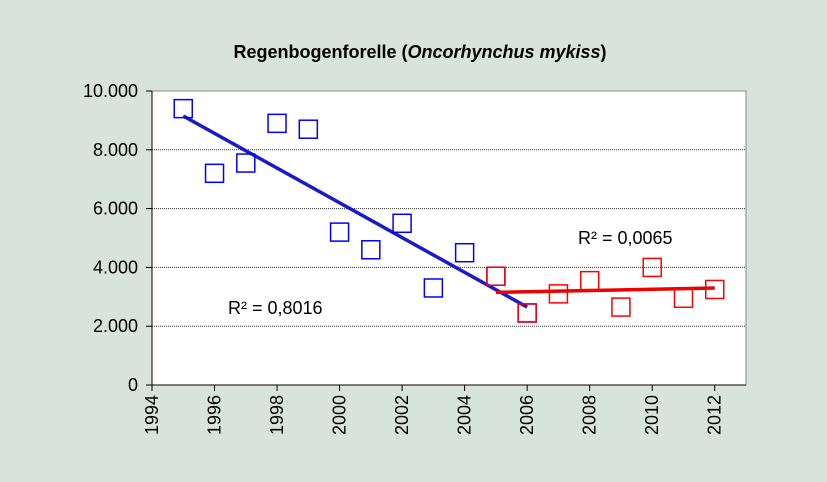 Image resolution: width=827 pixels, height=482 pixels. I want to click on title-part: Regenbogenforelle (, so click(320, 52).